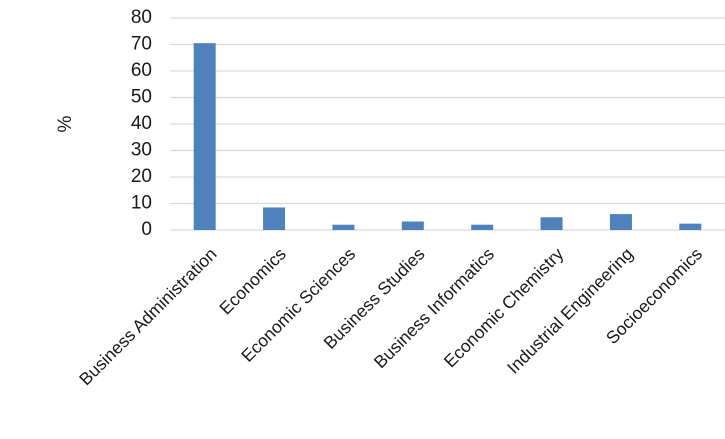 The image size is (725, 439). What do you see at coordinates (141, 203) in the screenshot?
I see `y-tick-label: 10` at bounding box center [141, 203].